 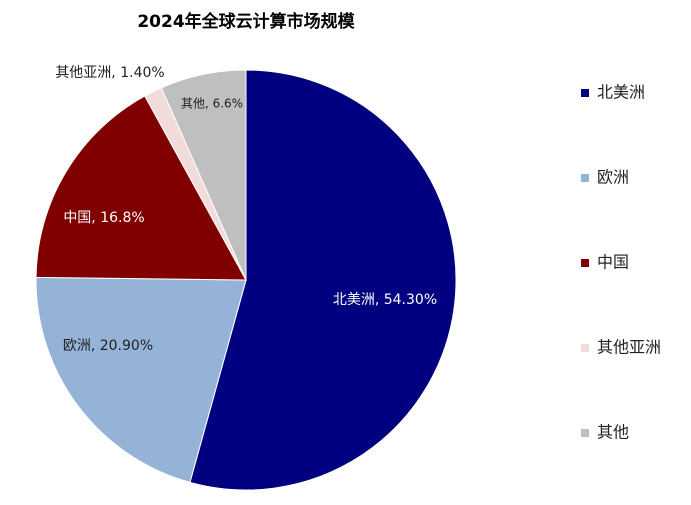 What do you see at coordinates (621, 92) in the screenshot?
I see `legend-label: 北美洲` at bounding box center [621, 92].